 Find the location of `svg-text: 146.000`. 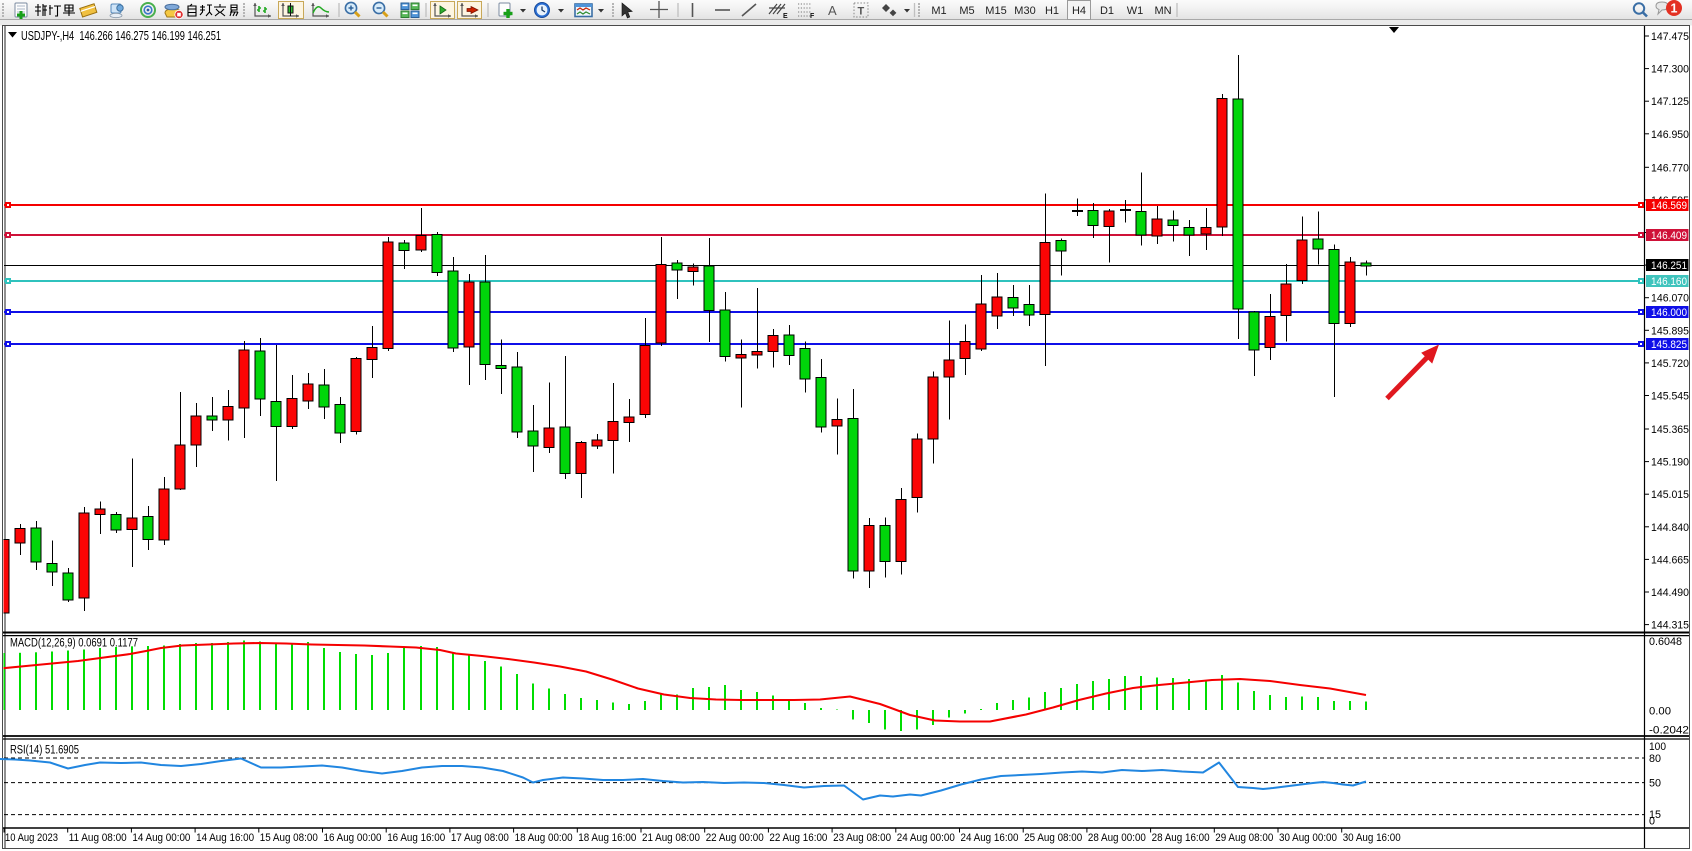

svg-text: 146.000 is located at coordinates (1669, 313).